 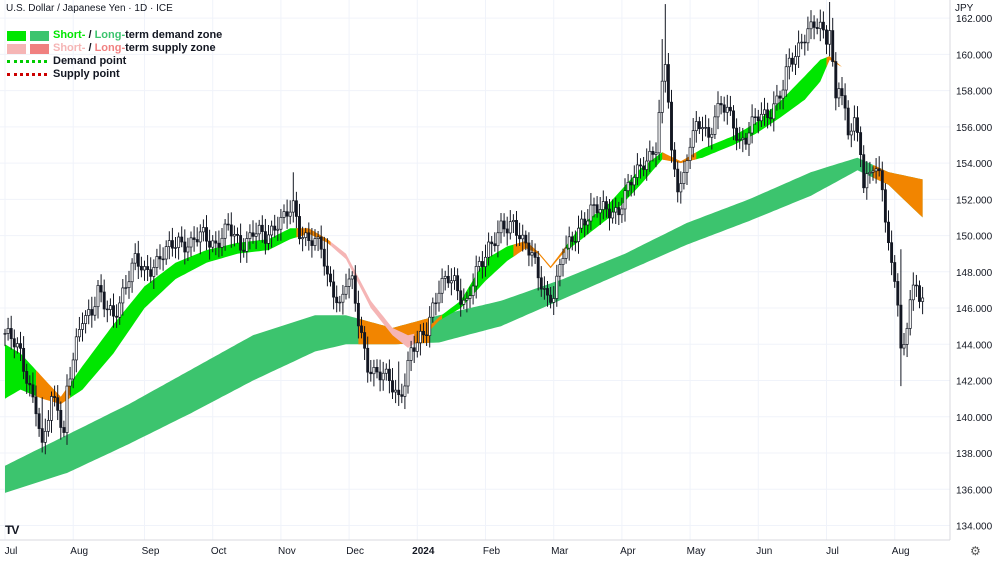 What do you see at coordinates (114, 35) in the screenshot?
I see `legend-demand-zone: Short- / Long- term demand zone` at bounding box center [114, 35].